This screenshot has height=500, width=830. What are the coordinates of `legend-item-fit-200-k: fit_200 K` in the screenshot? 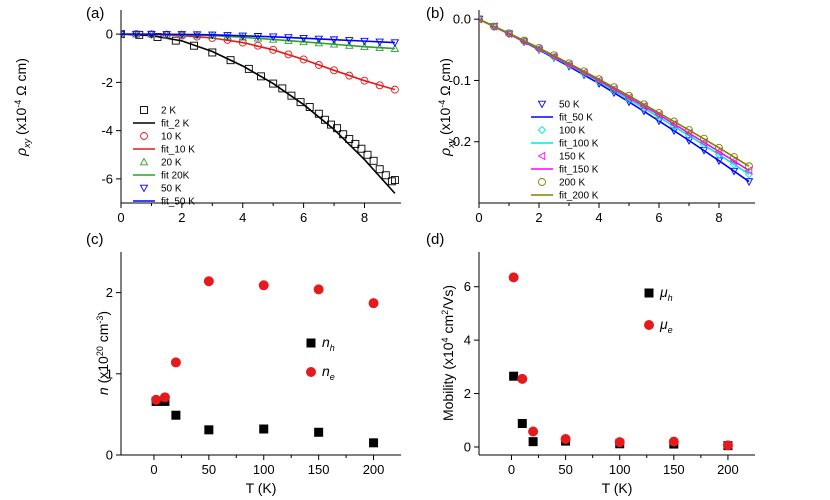 It's located at (565, 196).